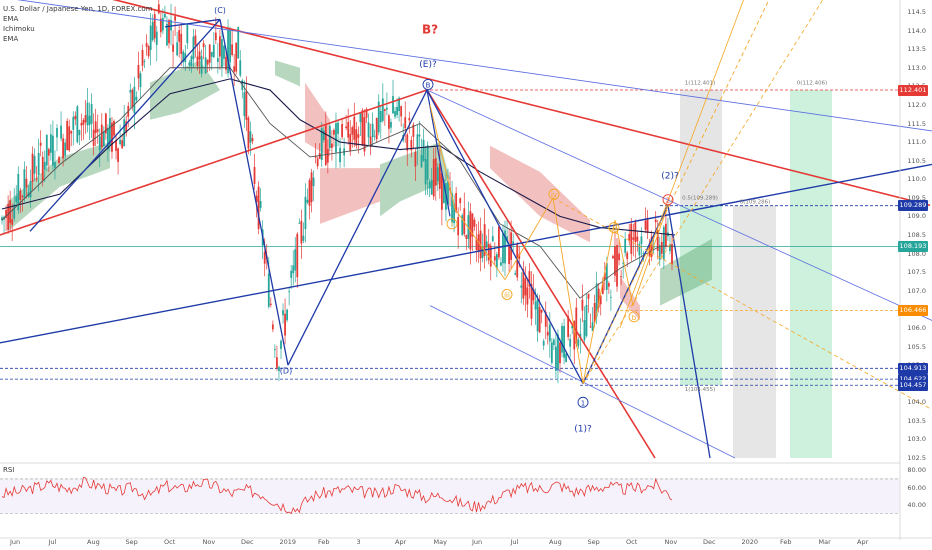 The height and width of the screenshot is (550, 932). Describe the element at coordinates (337, 495) in the screenshot. I see `rsi-line` at that location.